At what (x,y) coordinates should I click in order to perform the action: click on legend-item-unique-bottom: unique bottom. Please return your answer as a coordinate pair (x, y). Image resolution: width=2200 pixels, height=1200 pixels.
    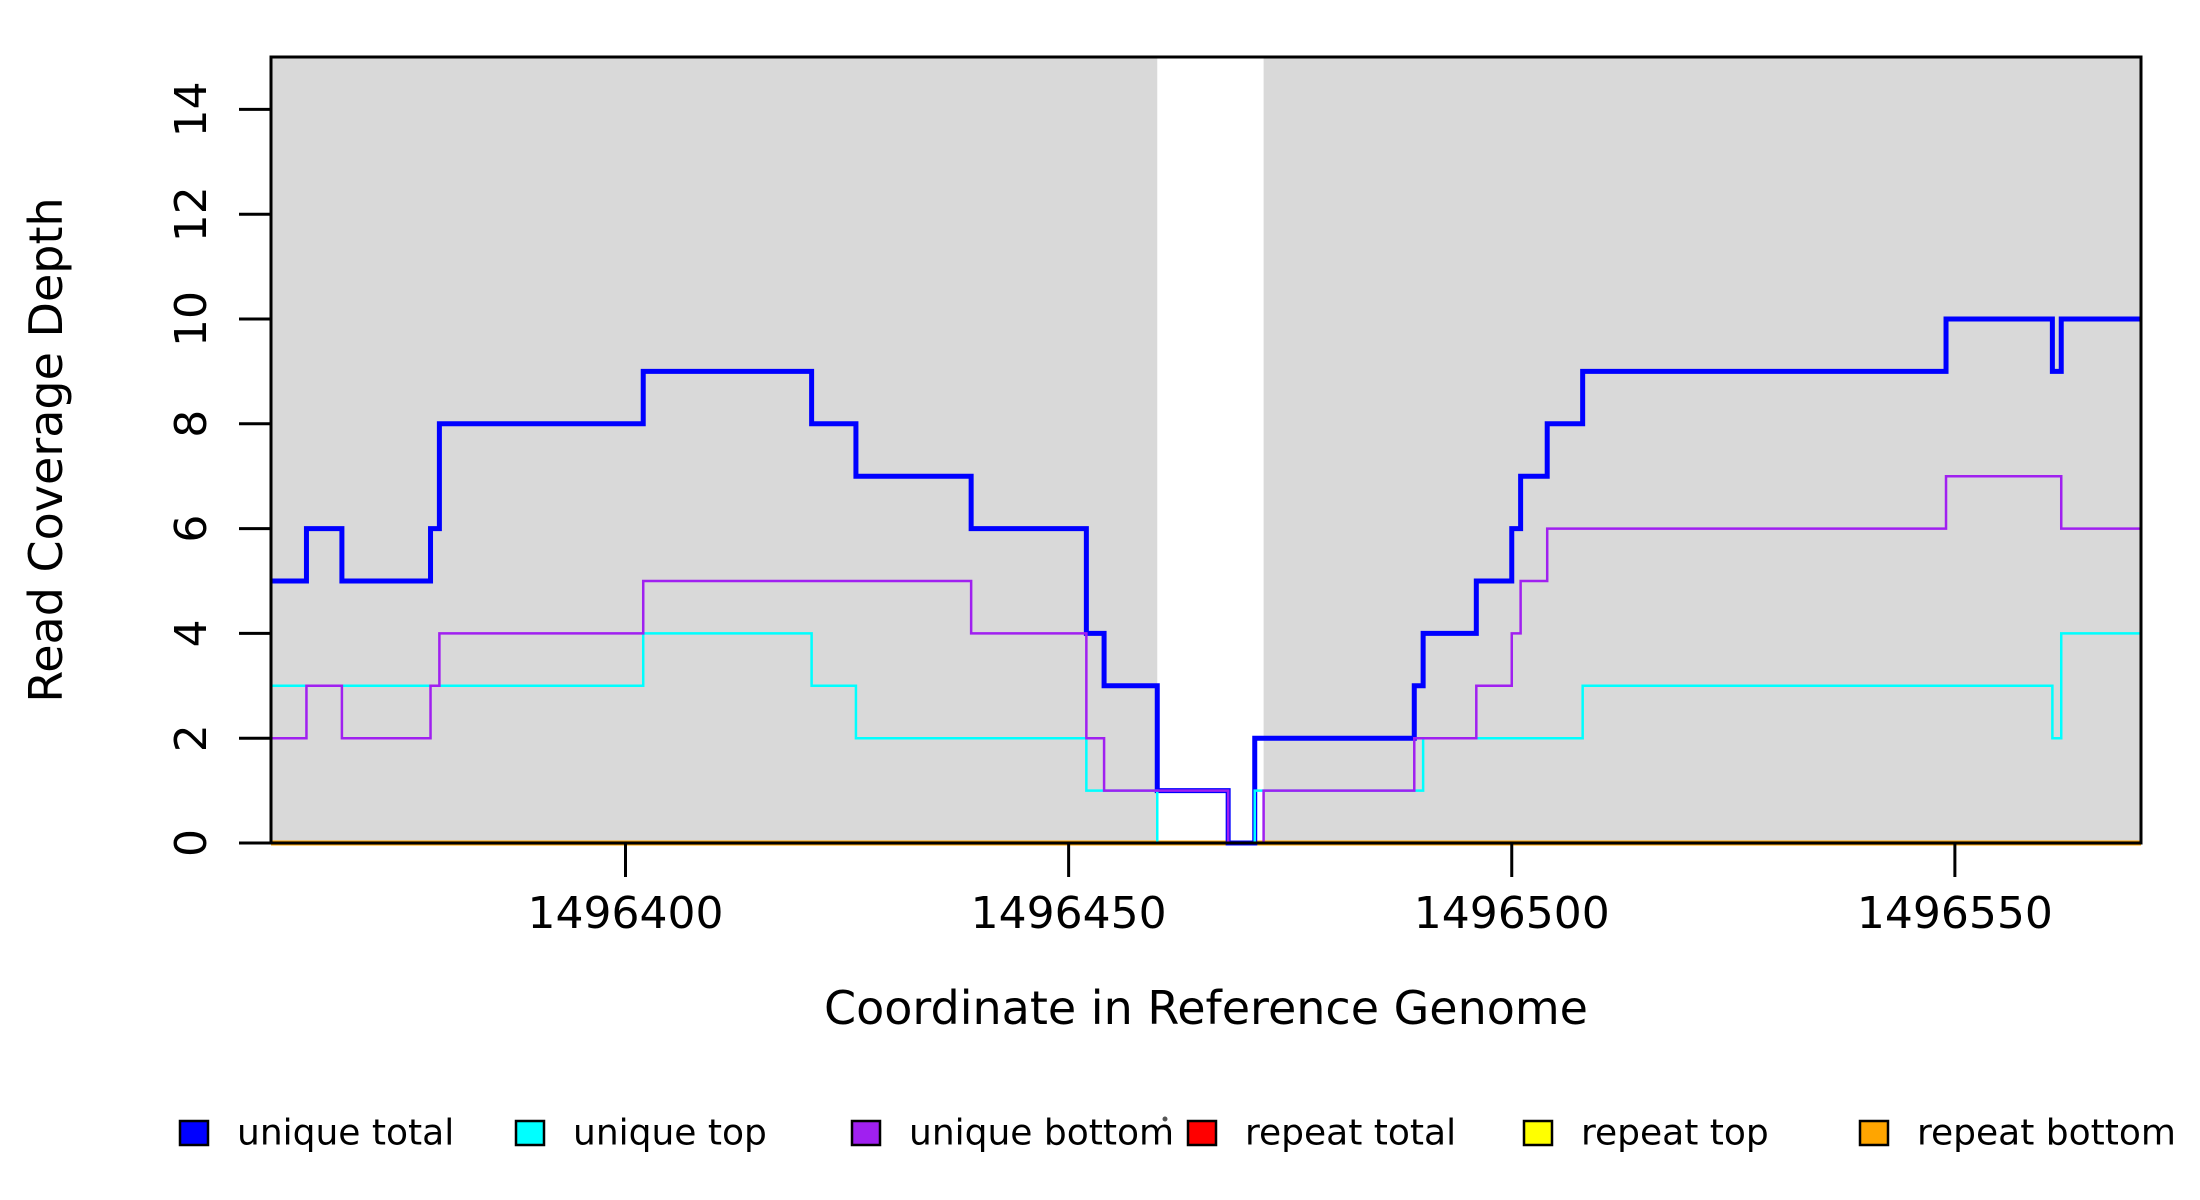
    Looking at the image, I should click on (1012, 1133).